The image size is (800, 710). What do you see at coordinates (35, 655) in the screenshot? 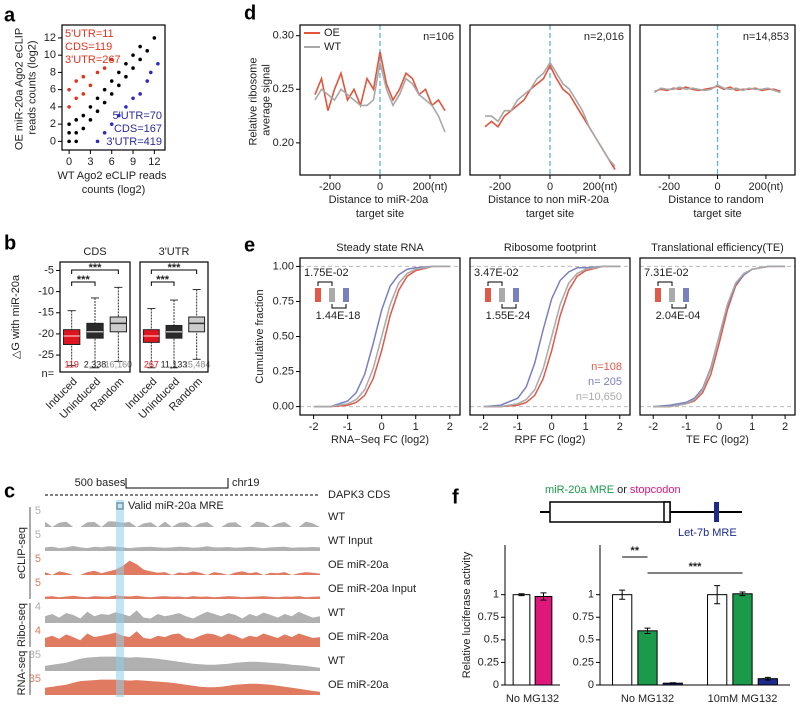
I see `track-scale: 35` at bounding box center [35, 655].